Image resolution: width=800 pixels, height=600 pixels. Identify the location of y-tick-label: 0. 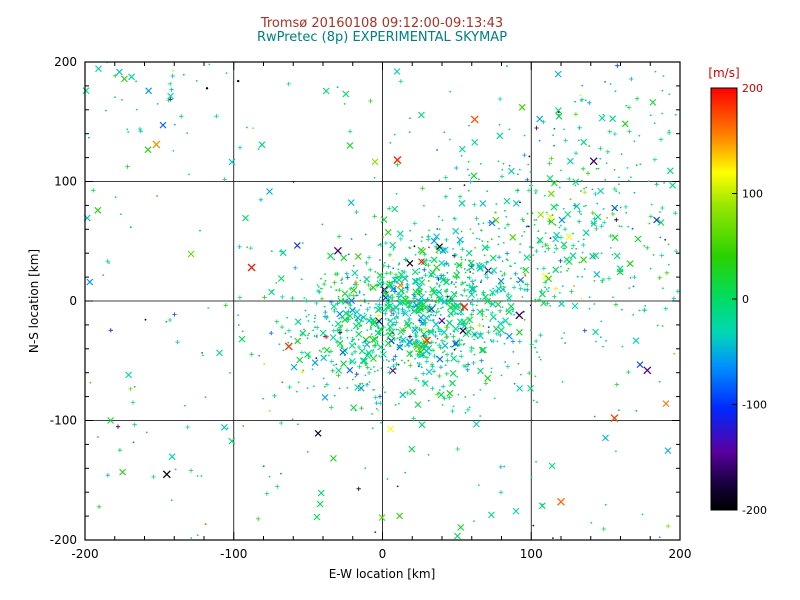
(73, 301).